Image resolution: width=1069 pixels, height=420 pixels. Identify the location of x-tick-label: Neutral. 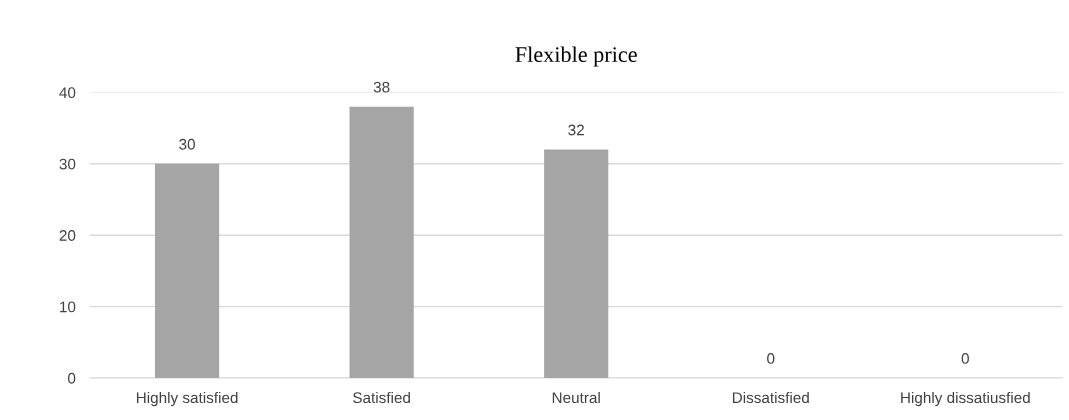
(576, 397).